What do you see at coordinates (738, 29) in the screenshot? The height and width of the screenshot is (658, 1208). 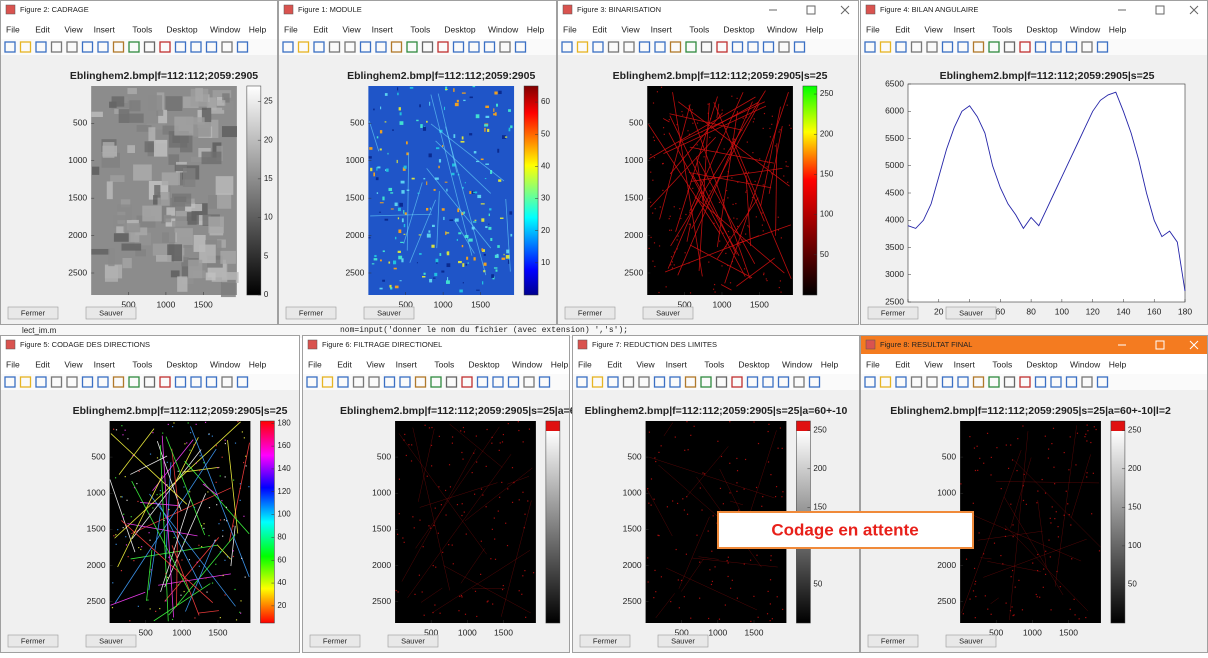 I see `menu-item: Desktop` at bounding box center [738, 29].